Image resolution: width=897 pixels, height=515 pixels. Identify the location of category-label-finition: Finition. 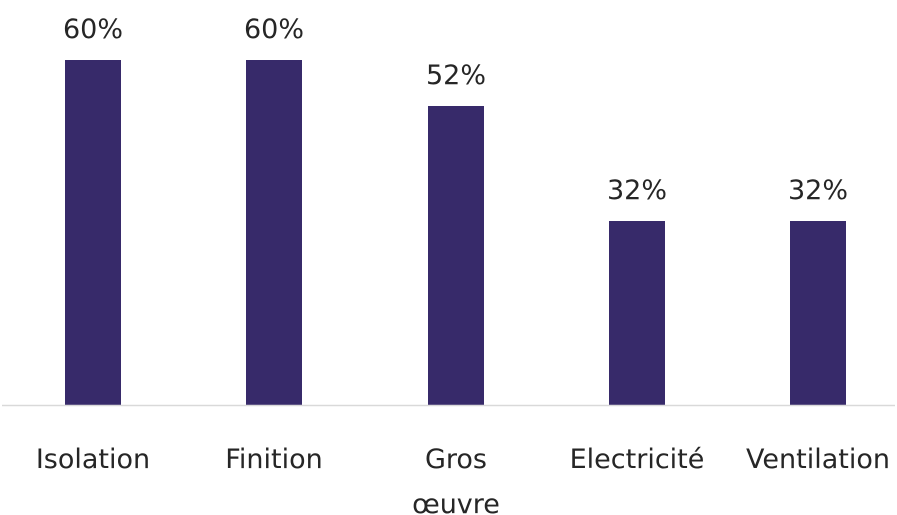
(273, 459).